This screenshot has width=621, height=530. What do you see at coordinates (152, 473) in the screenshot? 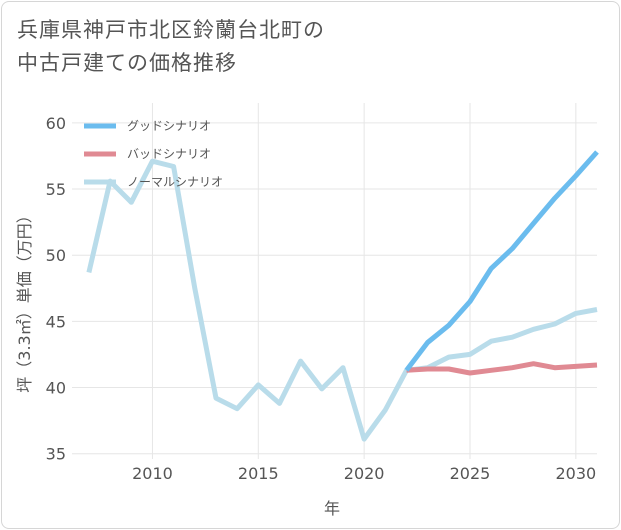
I see `x-tick-label-0: 2010` at bounding box center [152, 473].